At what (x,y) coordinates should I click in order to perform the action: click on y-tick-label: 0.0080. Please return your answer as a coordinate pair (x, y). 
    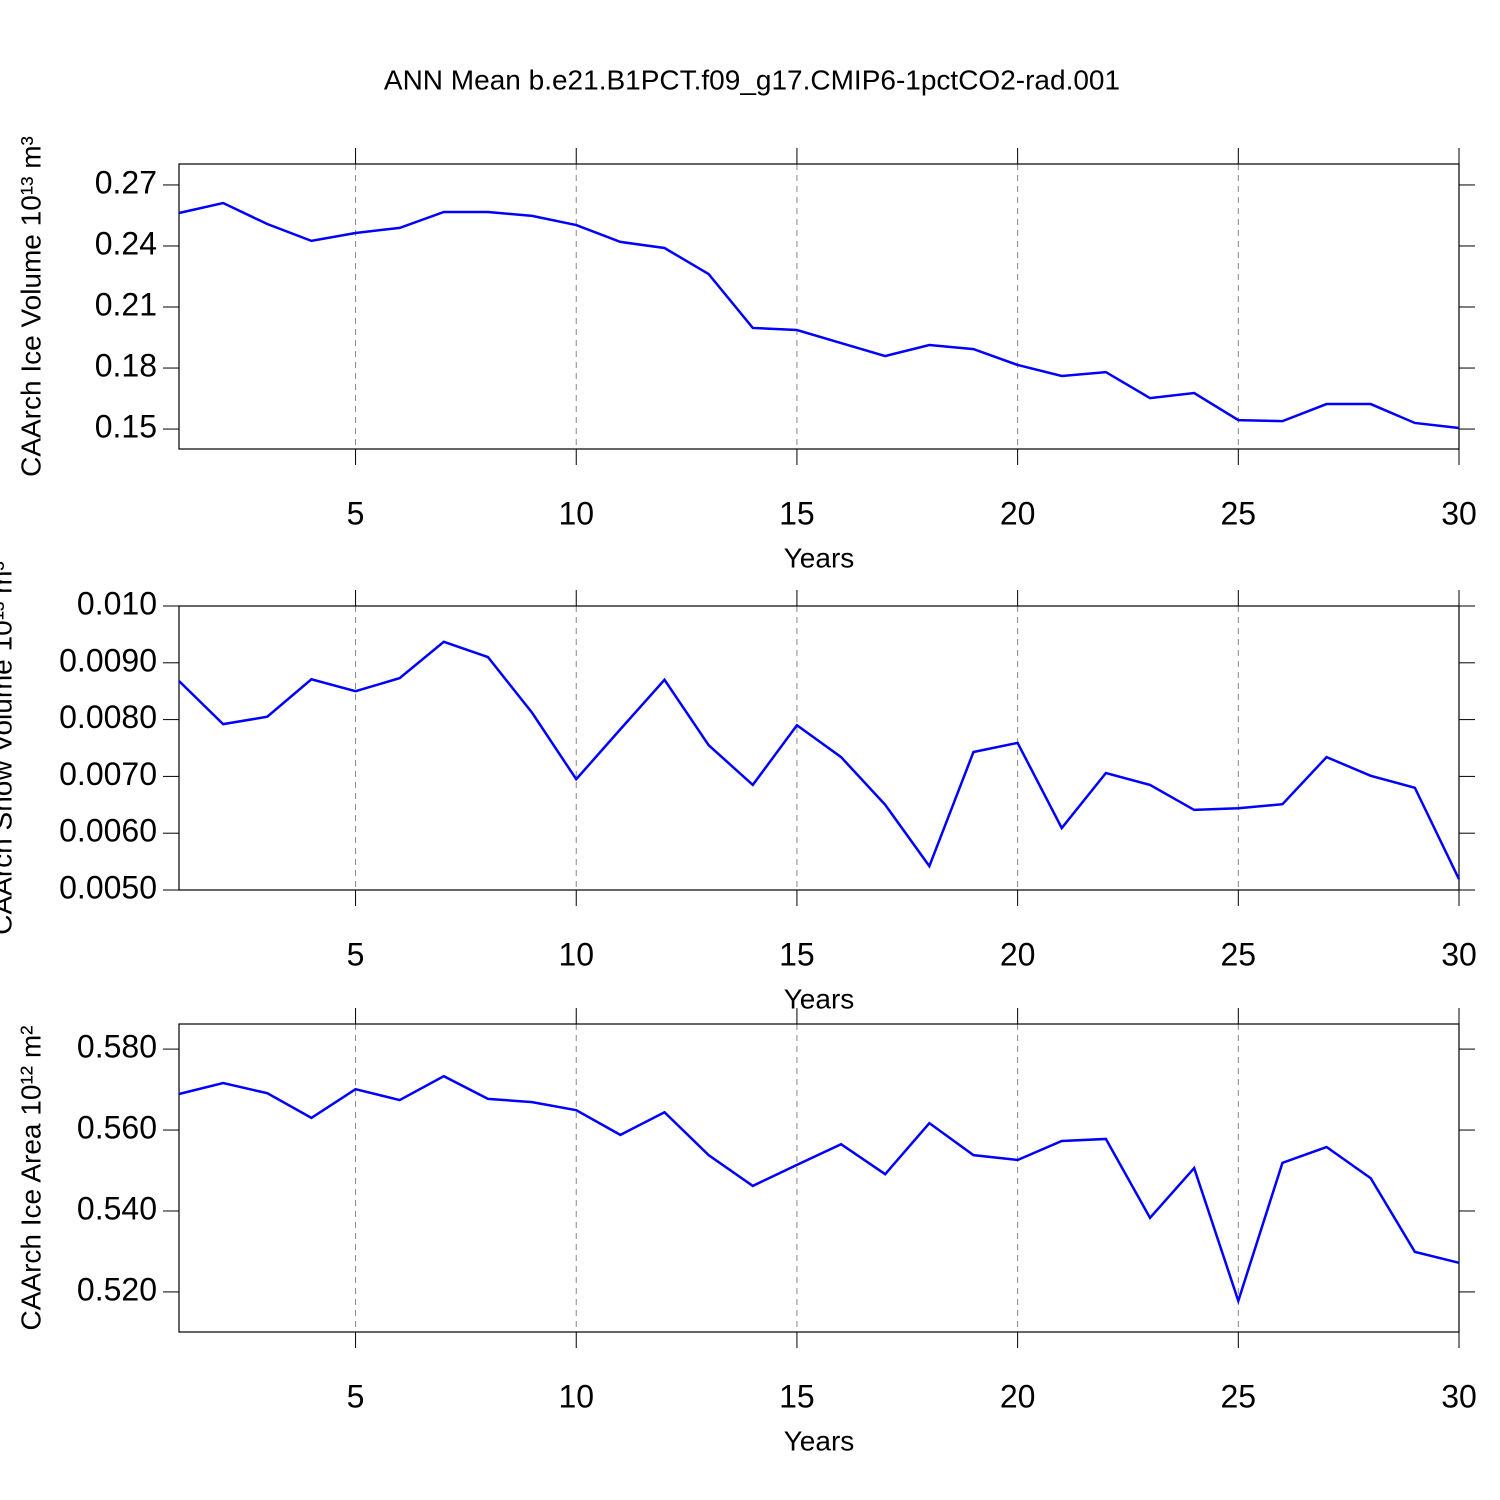
    Looking at the image, I should click on (108, 717).